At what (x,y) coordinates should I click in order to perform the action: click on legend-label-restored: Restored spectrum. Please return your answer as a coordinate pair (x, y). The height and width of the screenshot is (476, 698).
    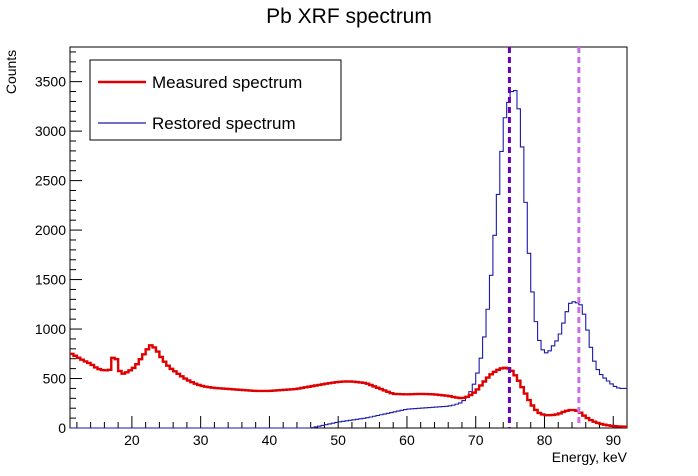
    Looking at the image, I should click on (224, 123).